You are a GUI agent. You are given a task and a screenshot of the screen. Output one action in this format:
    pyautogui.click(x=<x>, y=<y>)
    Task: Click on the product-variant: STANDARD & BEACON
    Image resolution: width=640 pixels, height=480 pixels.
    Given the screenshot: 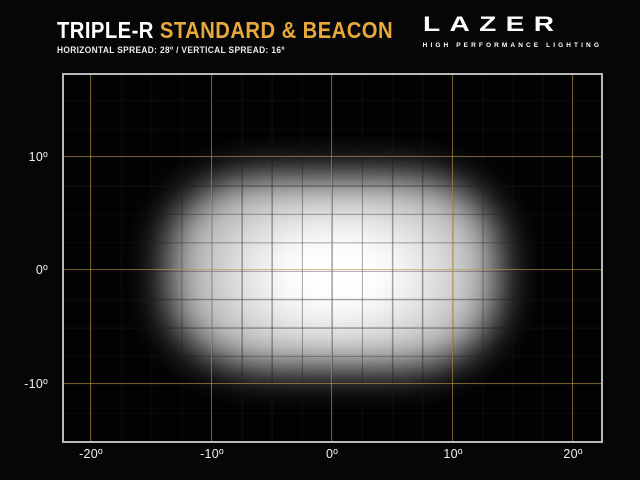 What is the action you would take?
    pyautogui.click(x=276, y=30)
    